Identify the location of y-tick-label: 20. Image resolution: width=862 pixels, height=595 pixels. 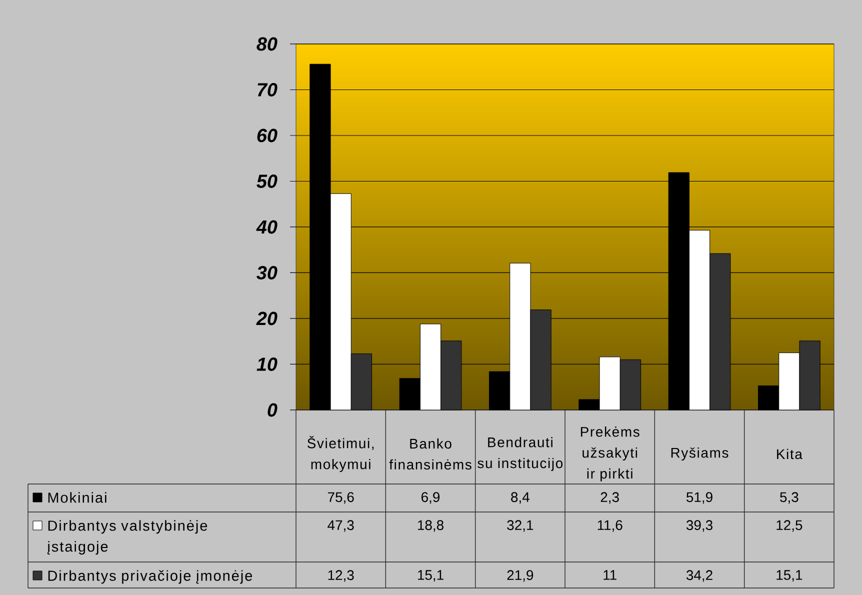
(267, 319).